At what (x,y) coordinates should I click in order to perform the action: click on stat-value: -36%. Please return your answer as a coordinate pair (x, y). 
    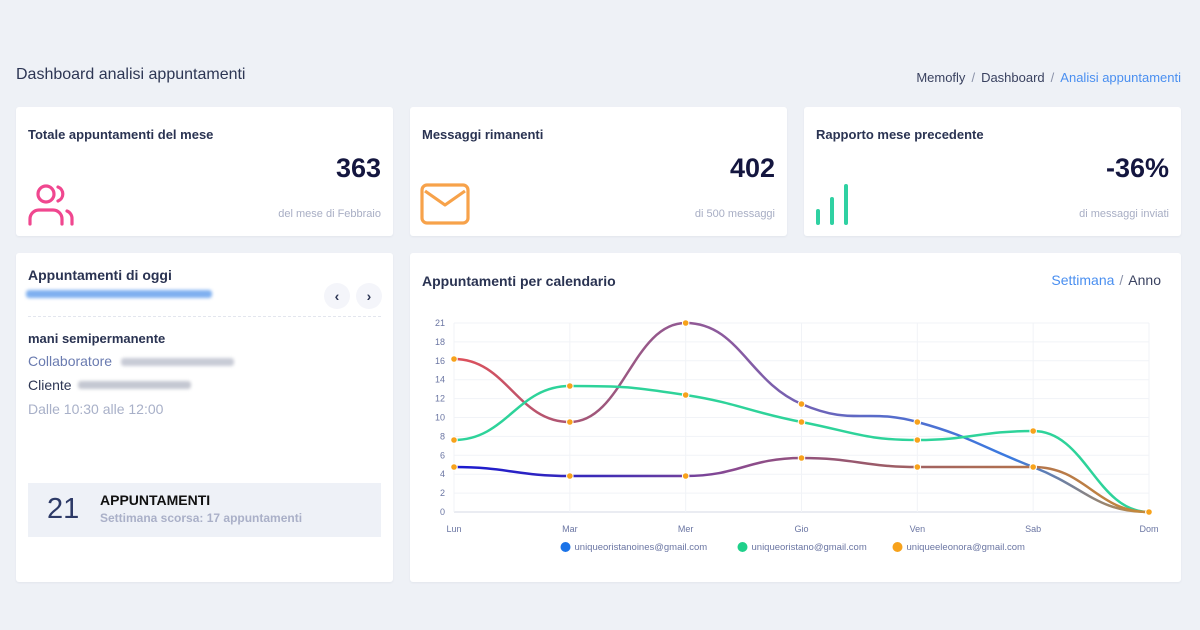
    Looking at the image, I should click on (1137, 168).